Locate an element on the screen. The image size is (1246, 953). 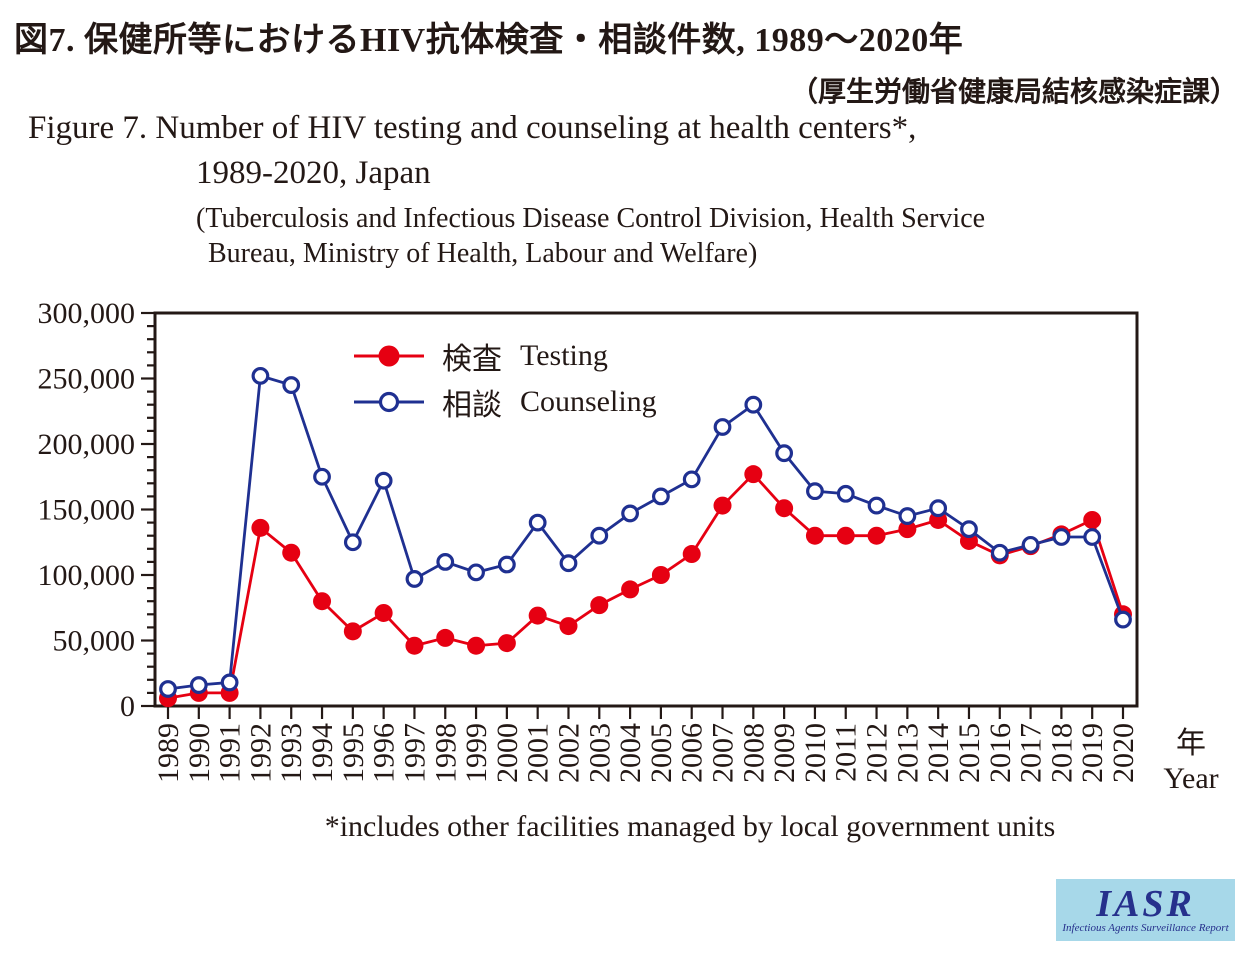
x-axis-unit-en: Year is located at coordinates (1191, 778).